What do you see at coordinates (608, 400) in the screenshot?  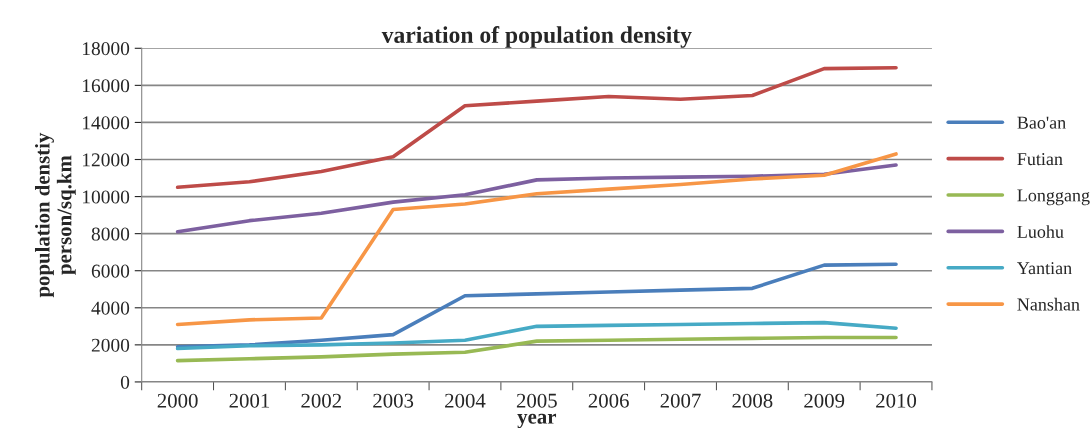 I see `x-tick-label: 2006` at bounding box center [608, 400].